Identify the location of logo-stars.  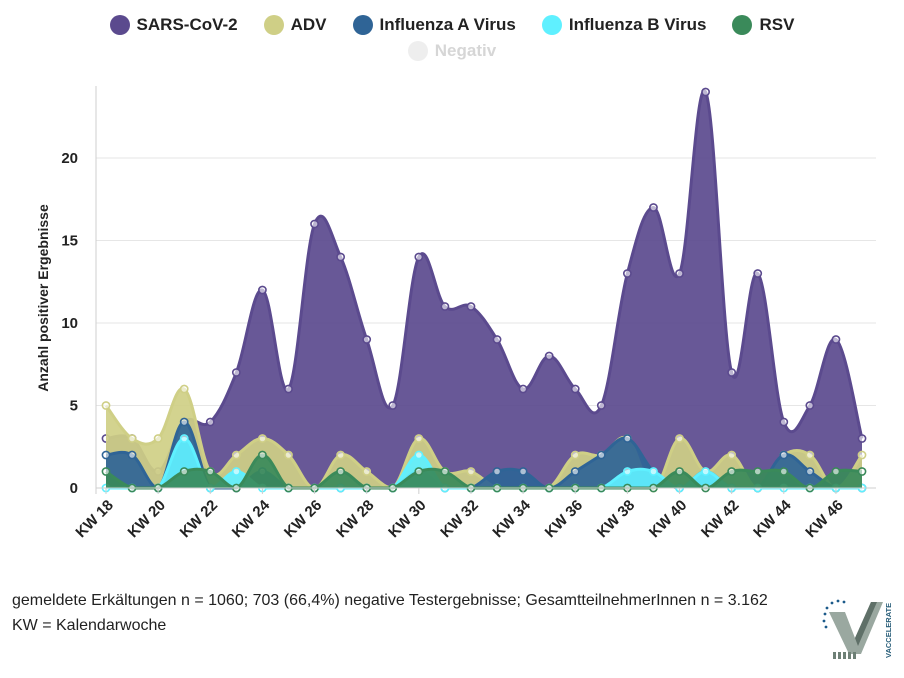
(834, 614).